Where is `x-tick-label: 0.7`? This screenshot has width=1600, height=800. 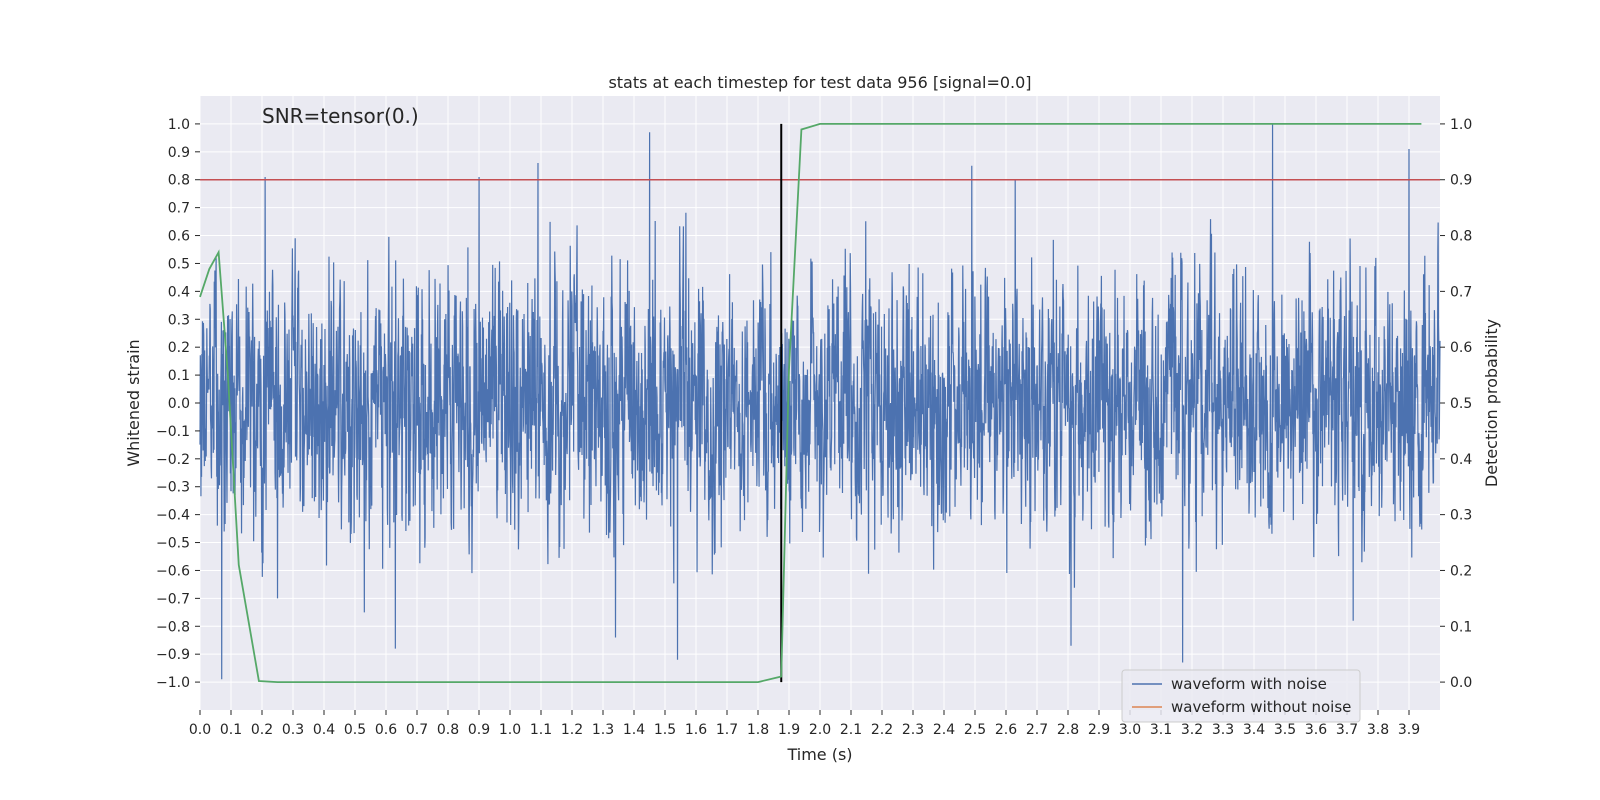
x-tick-label: 0.7 is located at coordinates (417, 730).